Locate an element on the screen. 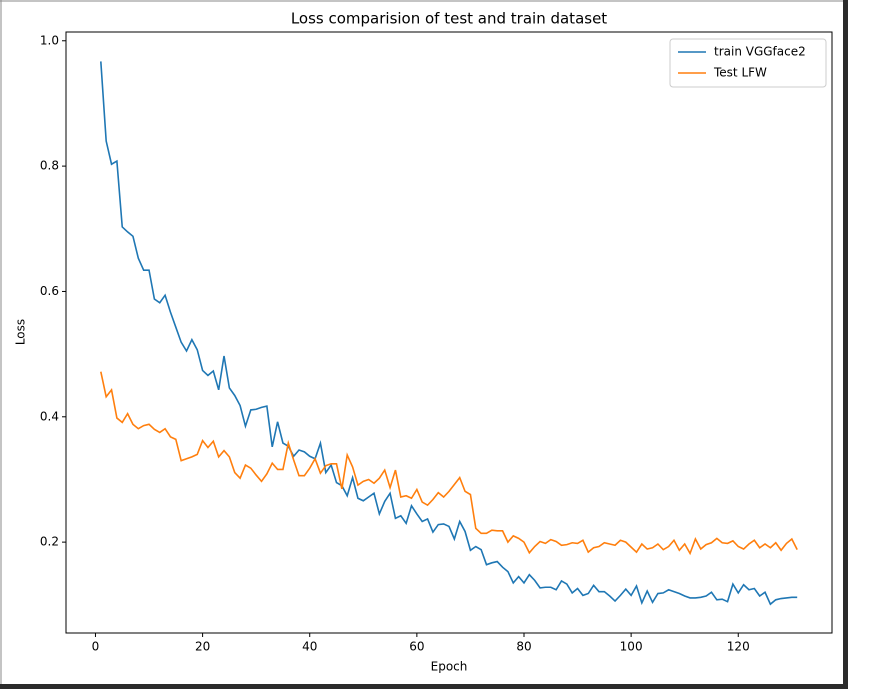 The image size is (880, 689). legend-label: train VGGface2 is located at coordinates (760, 52).